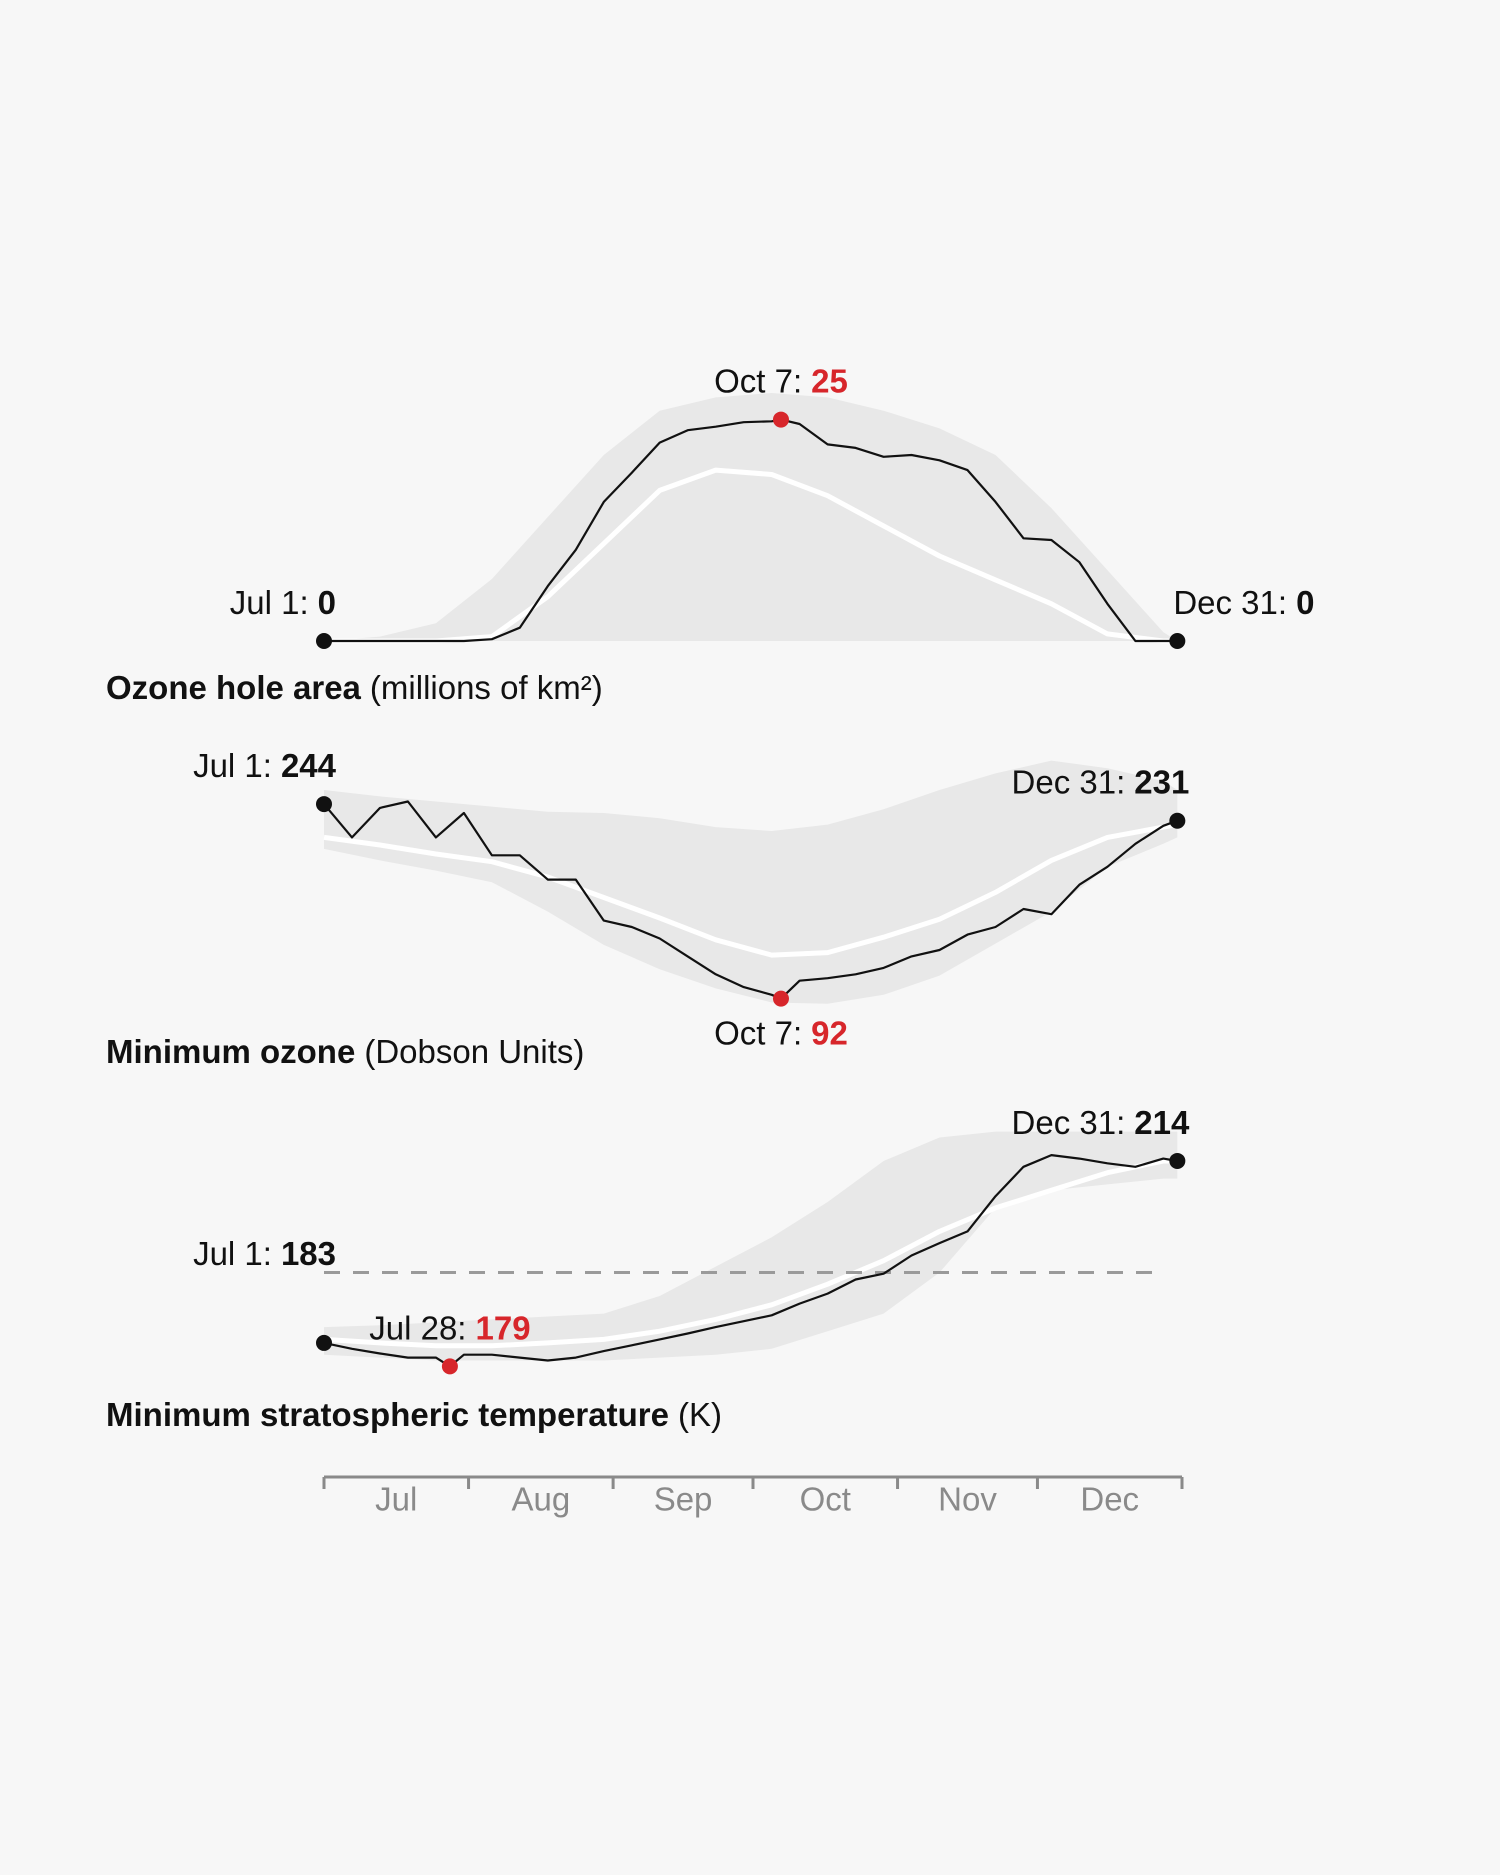  I want to click on x-tick-label: Nov, so click(967, 1499).